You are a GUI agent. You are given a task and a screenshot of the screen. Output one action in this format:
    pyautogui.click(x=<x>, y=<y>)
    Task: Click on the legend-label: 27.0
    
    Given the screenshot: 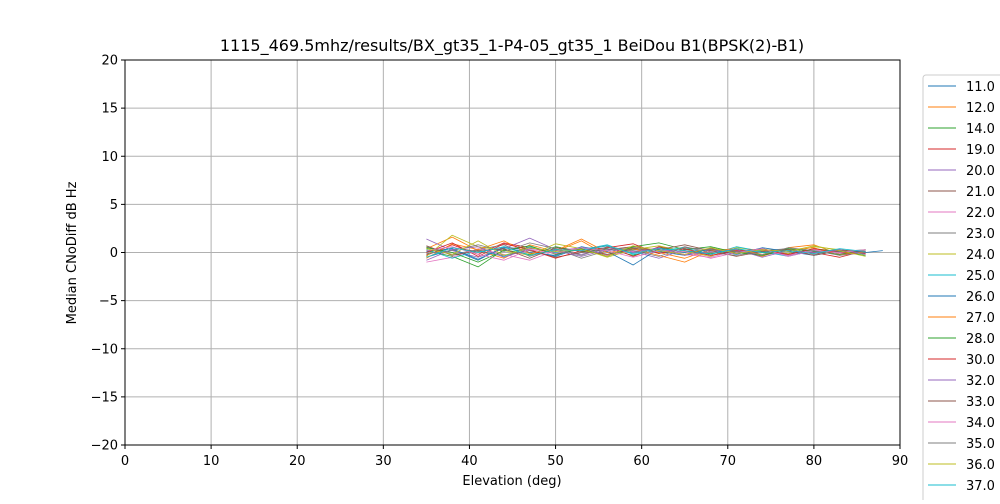 What is the action you would take?
    pyautogui.click(x=980, y=318)
    